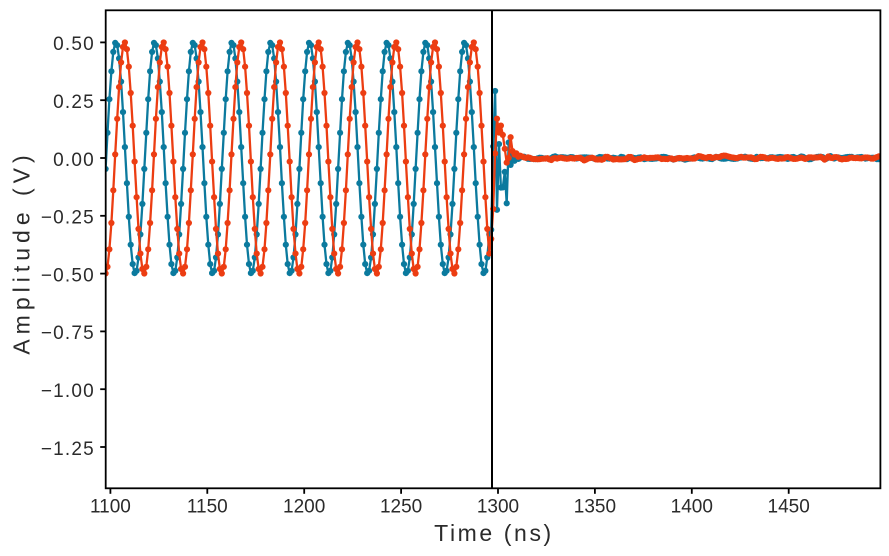 The height and width of the screenshot is (556, 889). What do you see at coordinates (110, 507) in the screenshot?
I see `svg-text: 1100` at bounding box center [110, 507].